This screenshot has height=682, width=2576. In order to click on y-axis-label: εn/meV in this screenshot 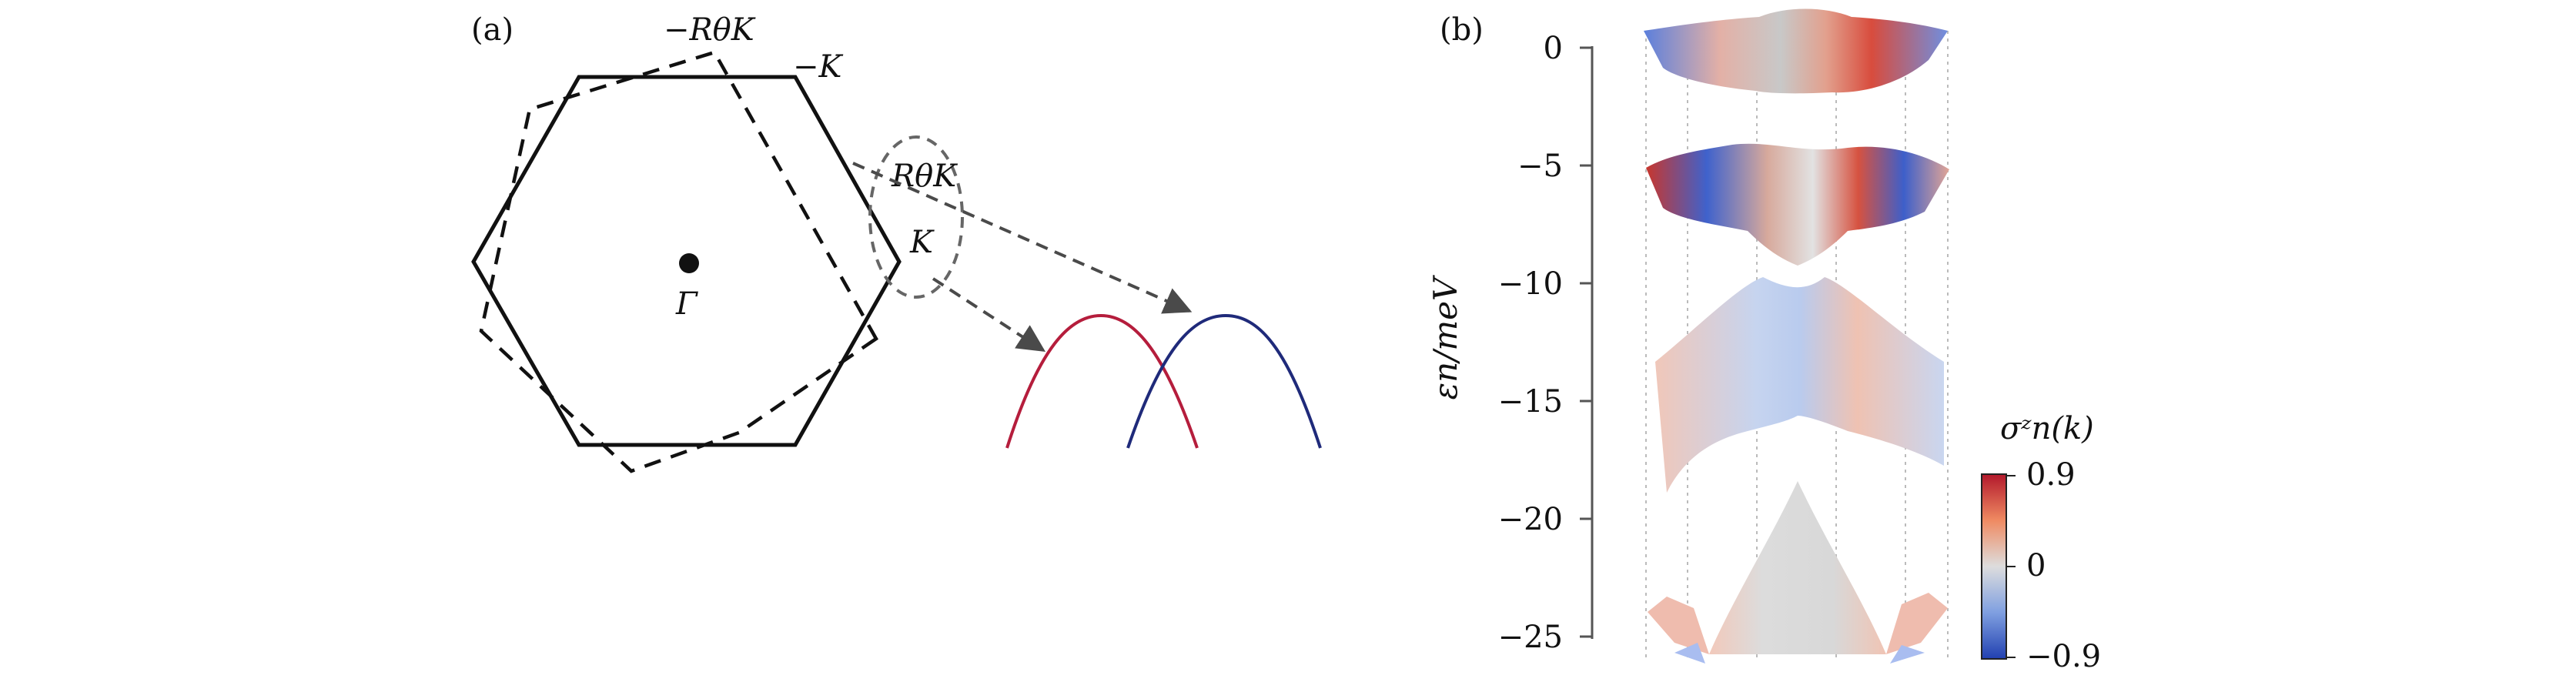, I will do `click(1446, 337)`.